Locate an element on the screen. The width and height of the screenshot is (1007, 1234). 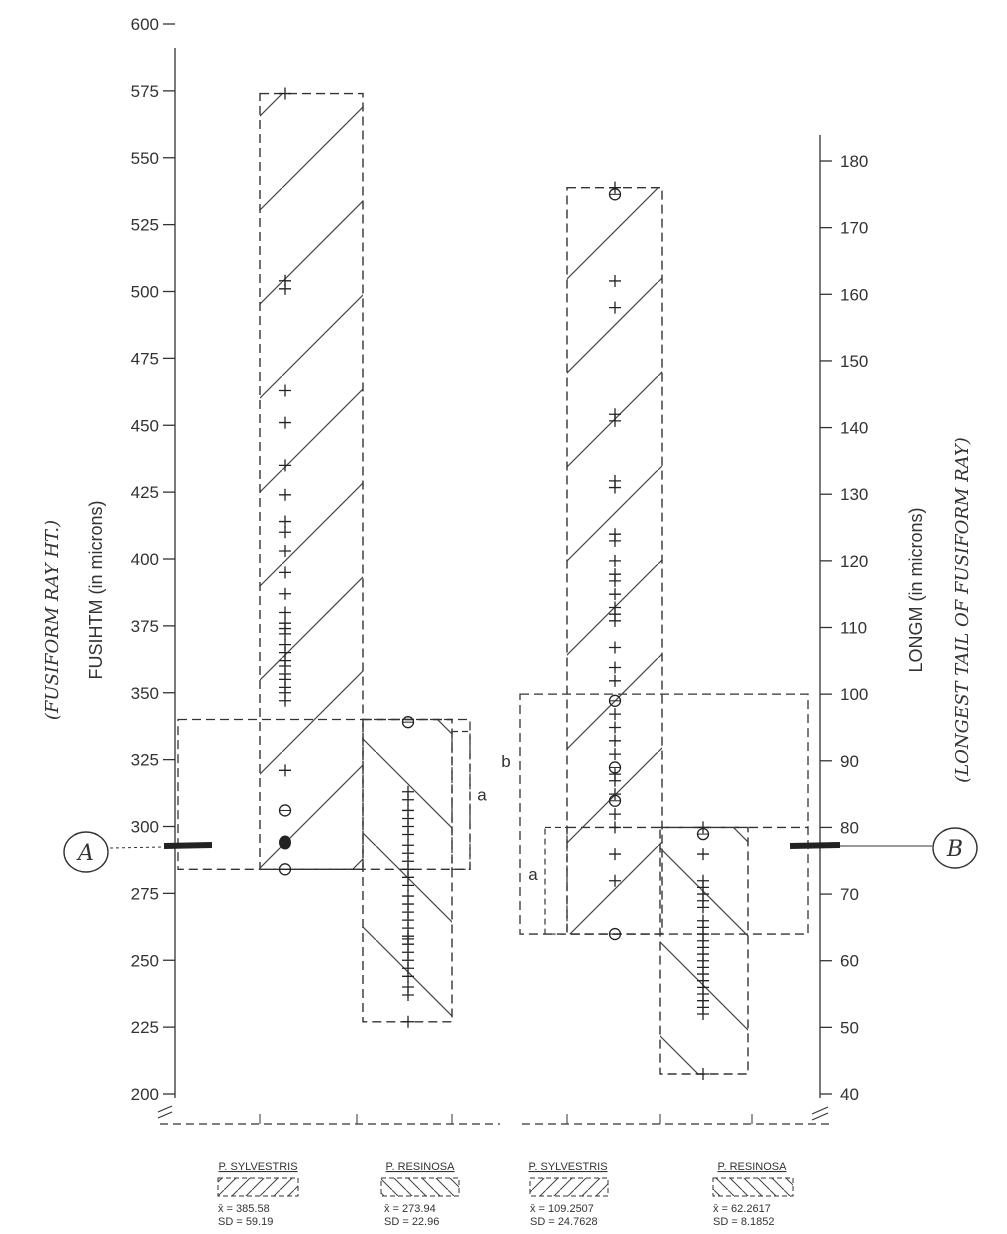
category-label-a0: P. SYLVESTRIS is located at coordinates (257, 1167).